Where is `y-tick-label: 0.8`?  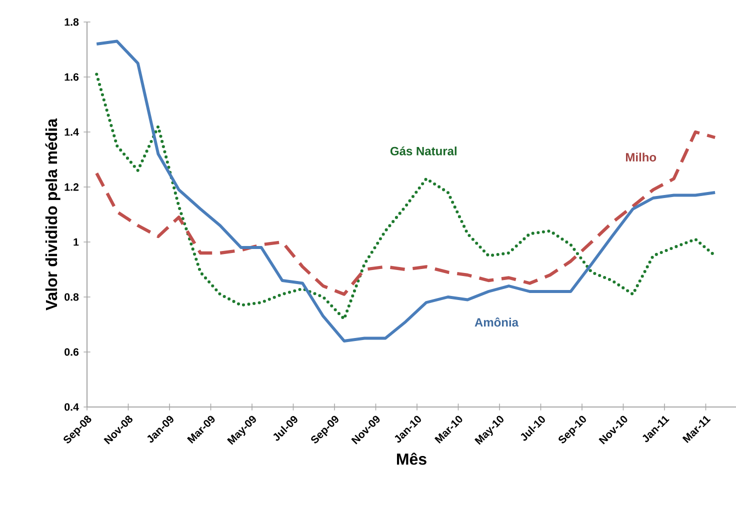
y-tick-label: 0.8 is located at coordinates (71, 297).